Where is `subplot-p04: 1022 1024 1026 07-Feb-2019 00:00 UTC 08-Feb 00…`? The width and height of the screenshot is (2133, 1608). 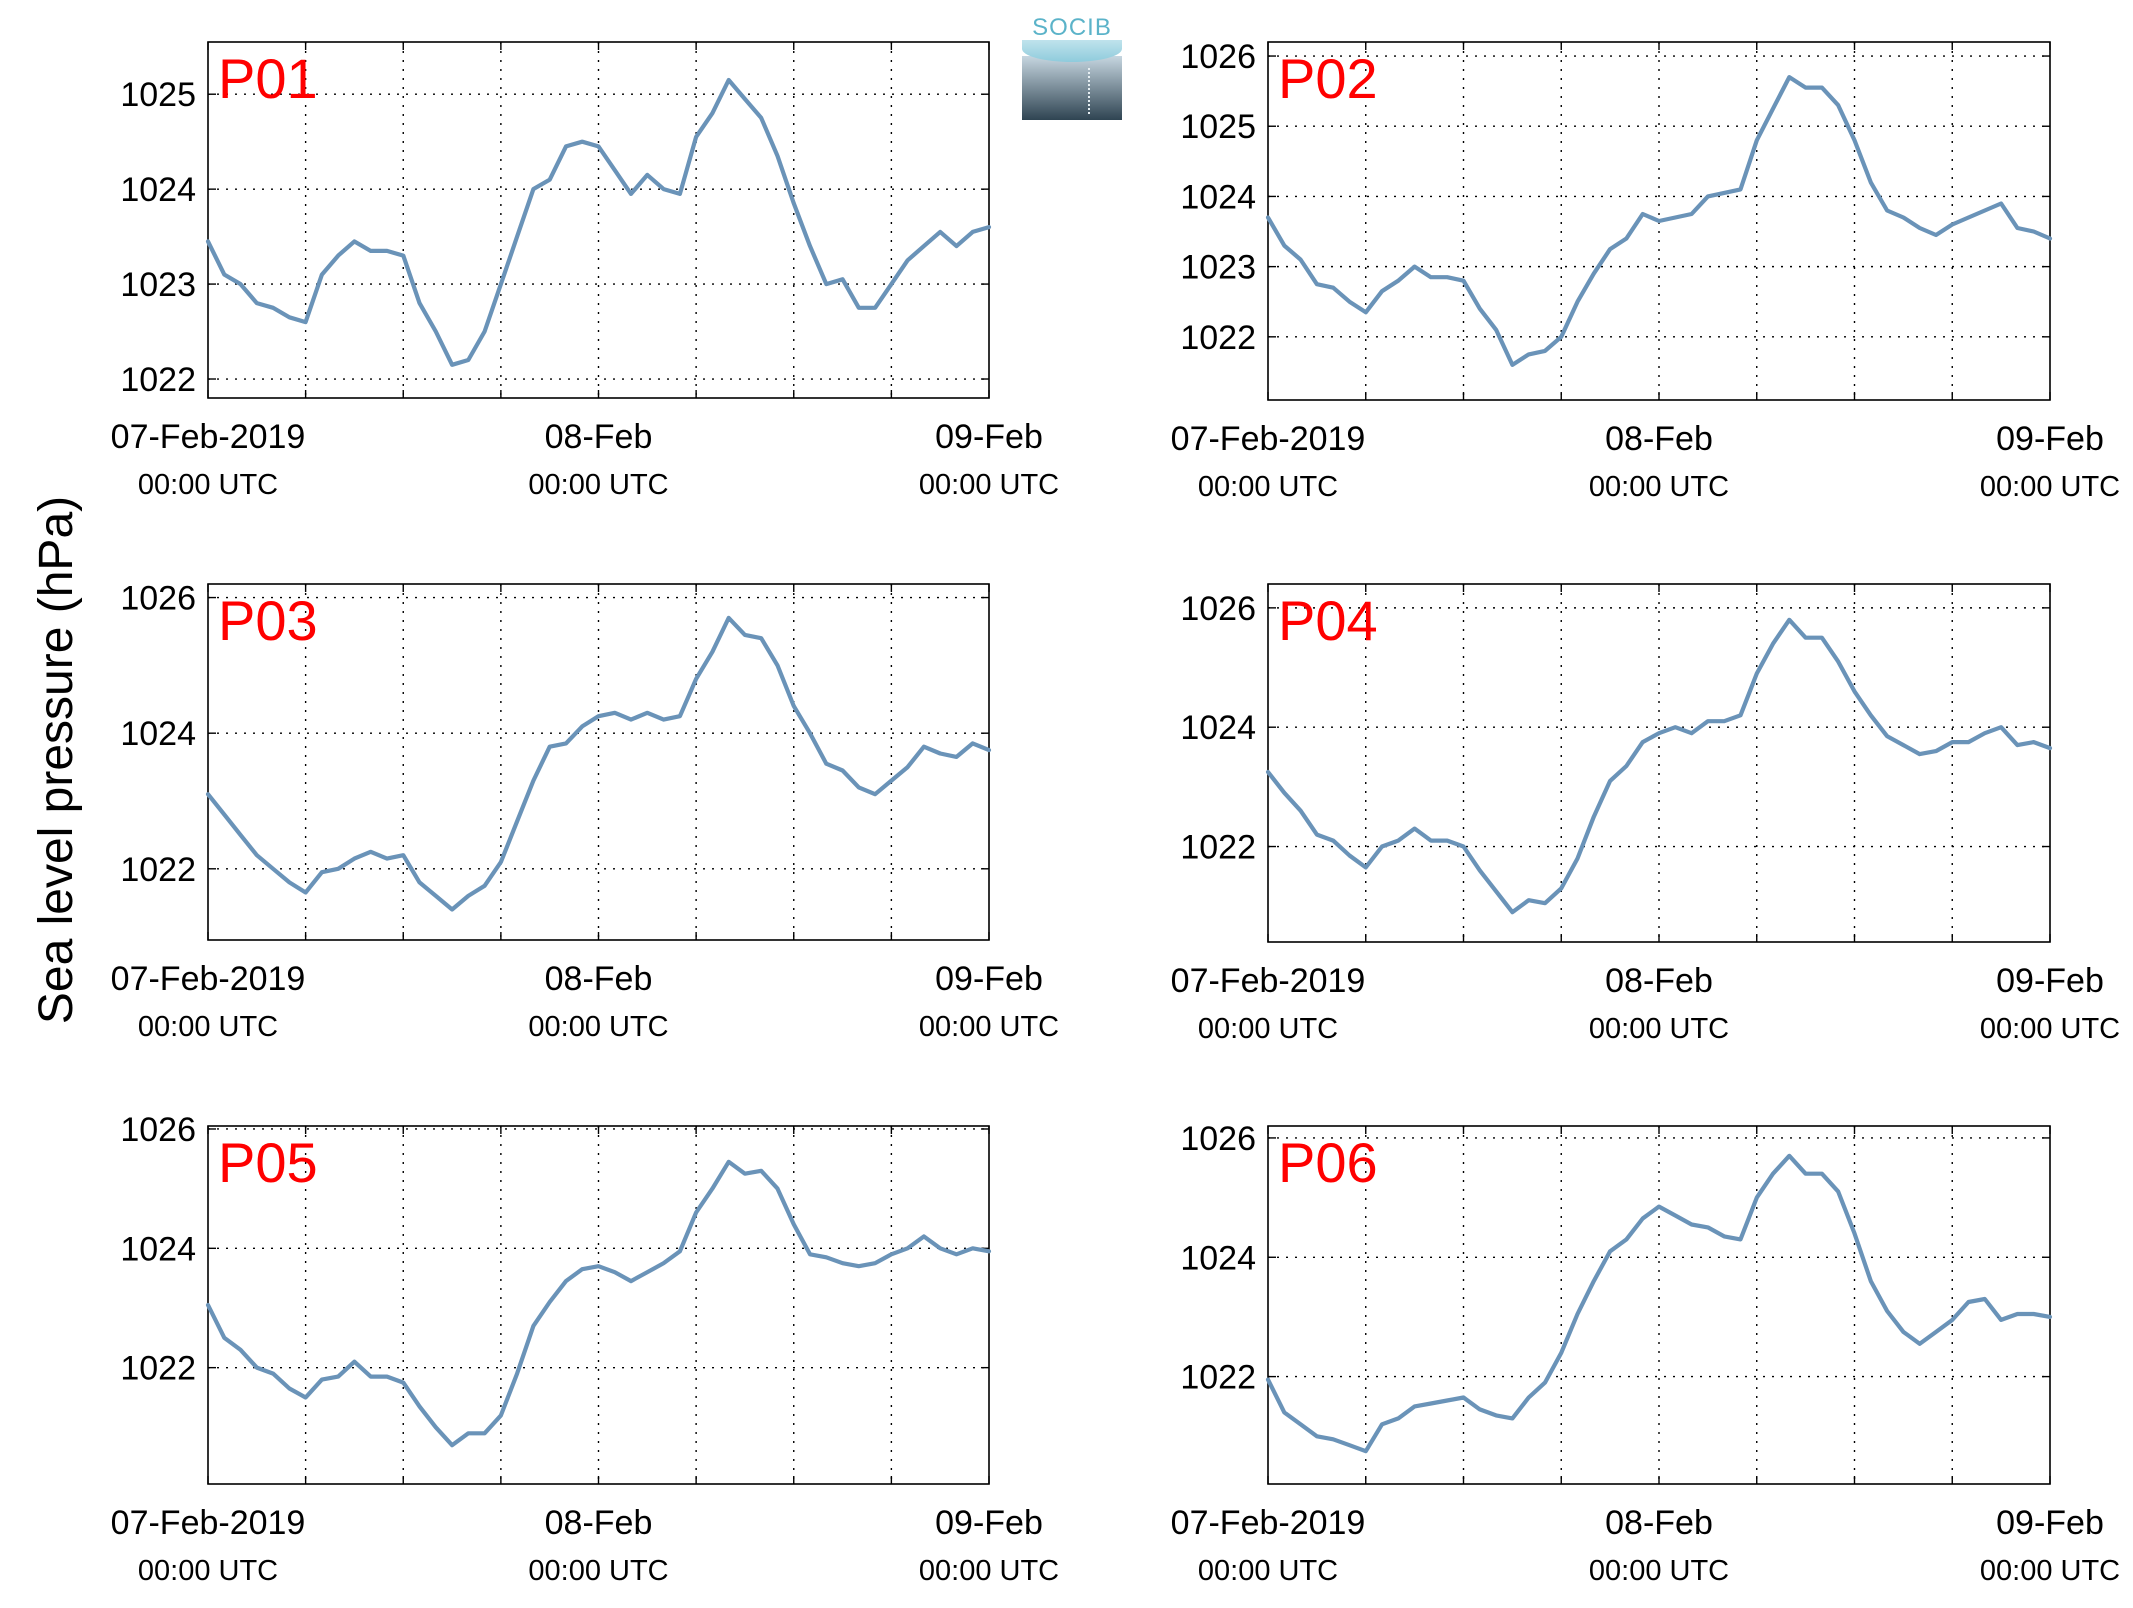
subplot-p04: 1022 1024 1026 07-Feb-2019 00:00 UTC 08-Feb 00… is located at coordinates (1645, 814).